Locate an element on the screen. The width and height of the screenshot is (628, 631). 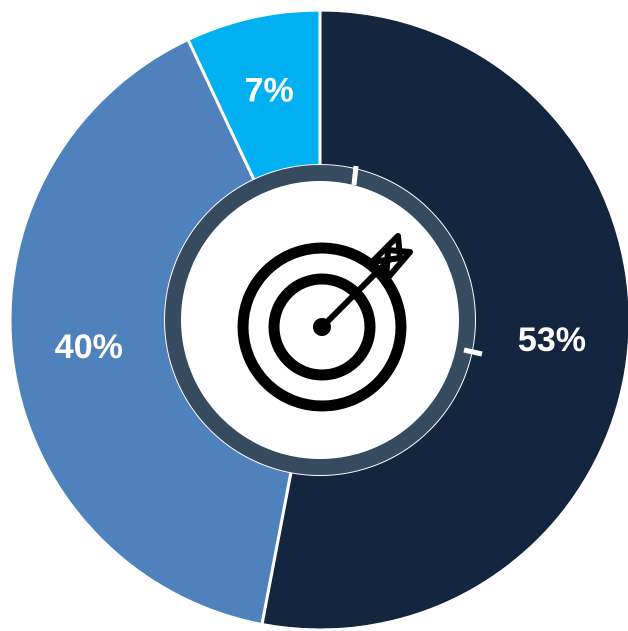
target-inner is located at coordinates (322, 327).